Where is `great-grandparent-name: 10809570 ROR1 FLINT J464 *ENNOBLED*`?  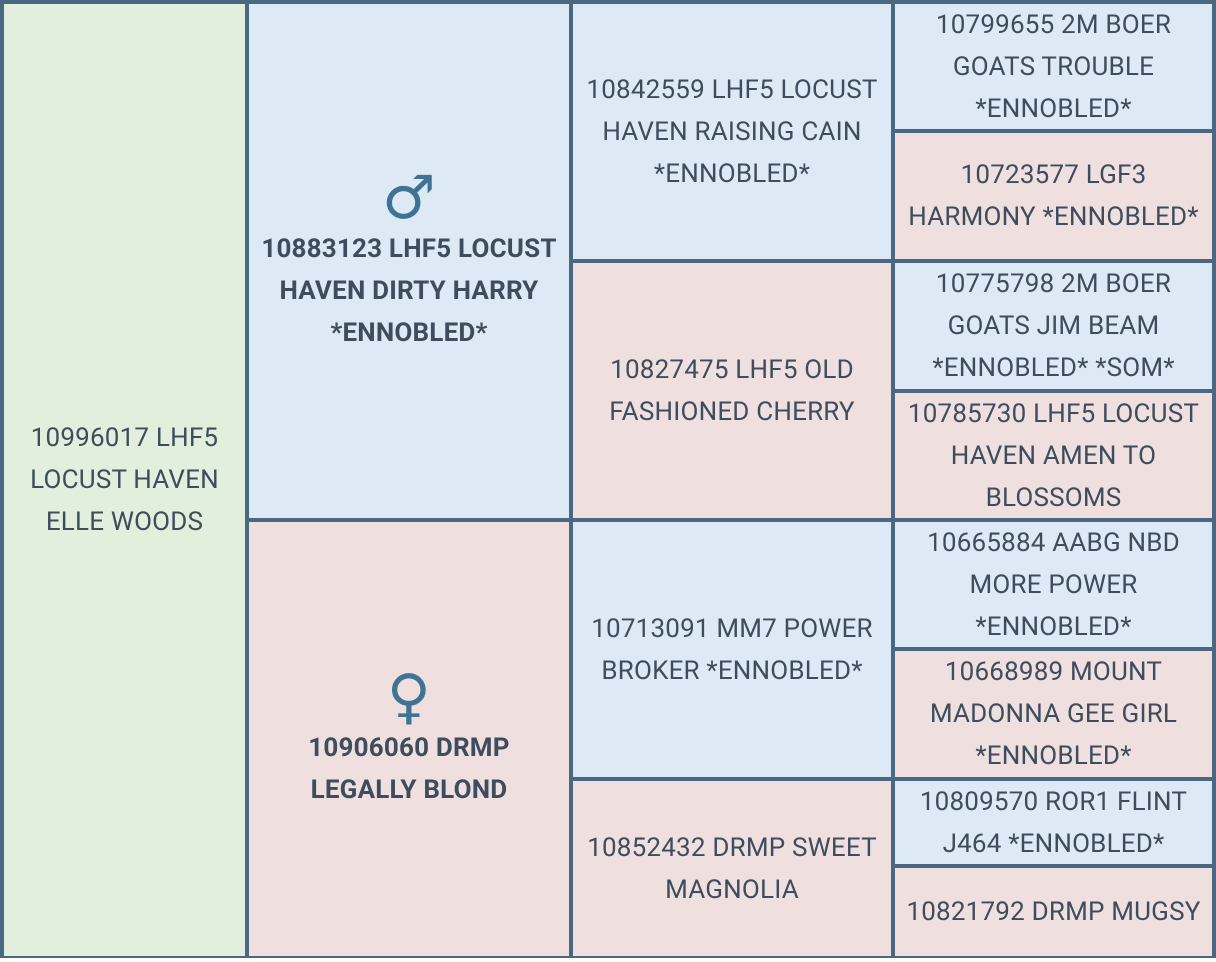 great-grandparent-name: 10809570 ROR1 FLINT J464 *ENNOBLED* is located at coordinates (1053, 822).